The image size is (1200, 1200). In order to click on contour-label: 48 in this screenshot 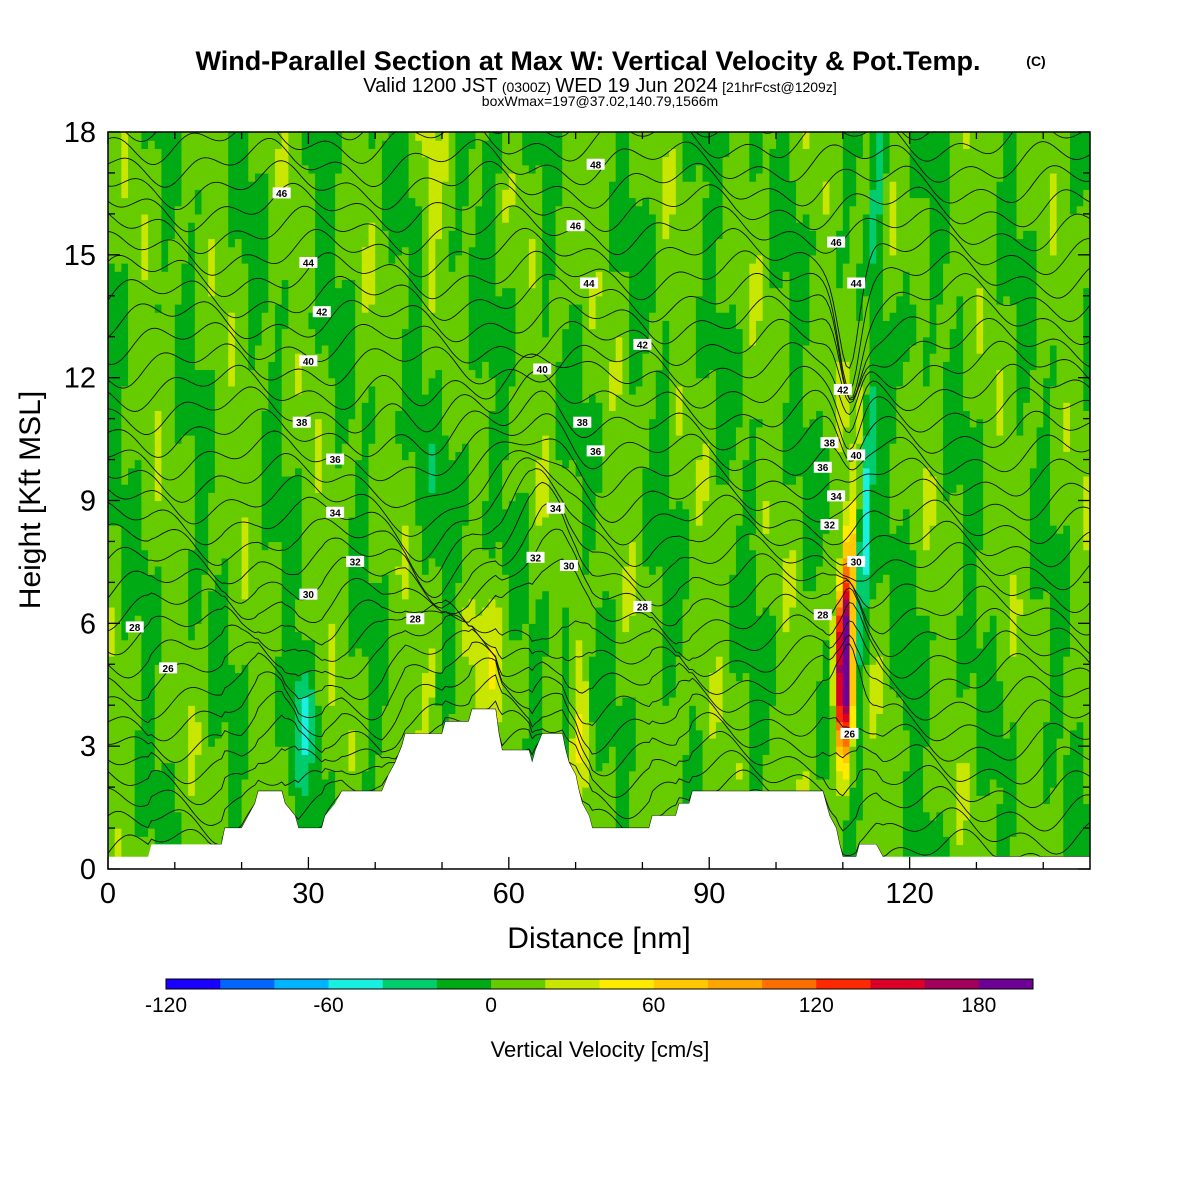, I will do `click(595, 164)`.